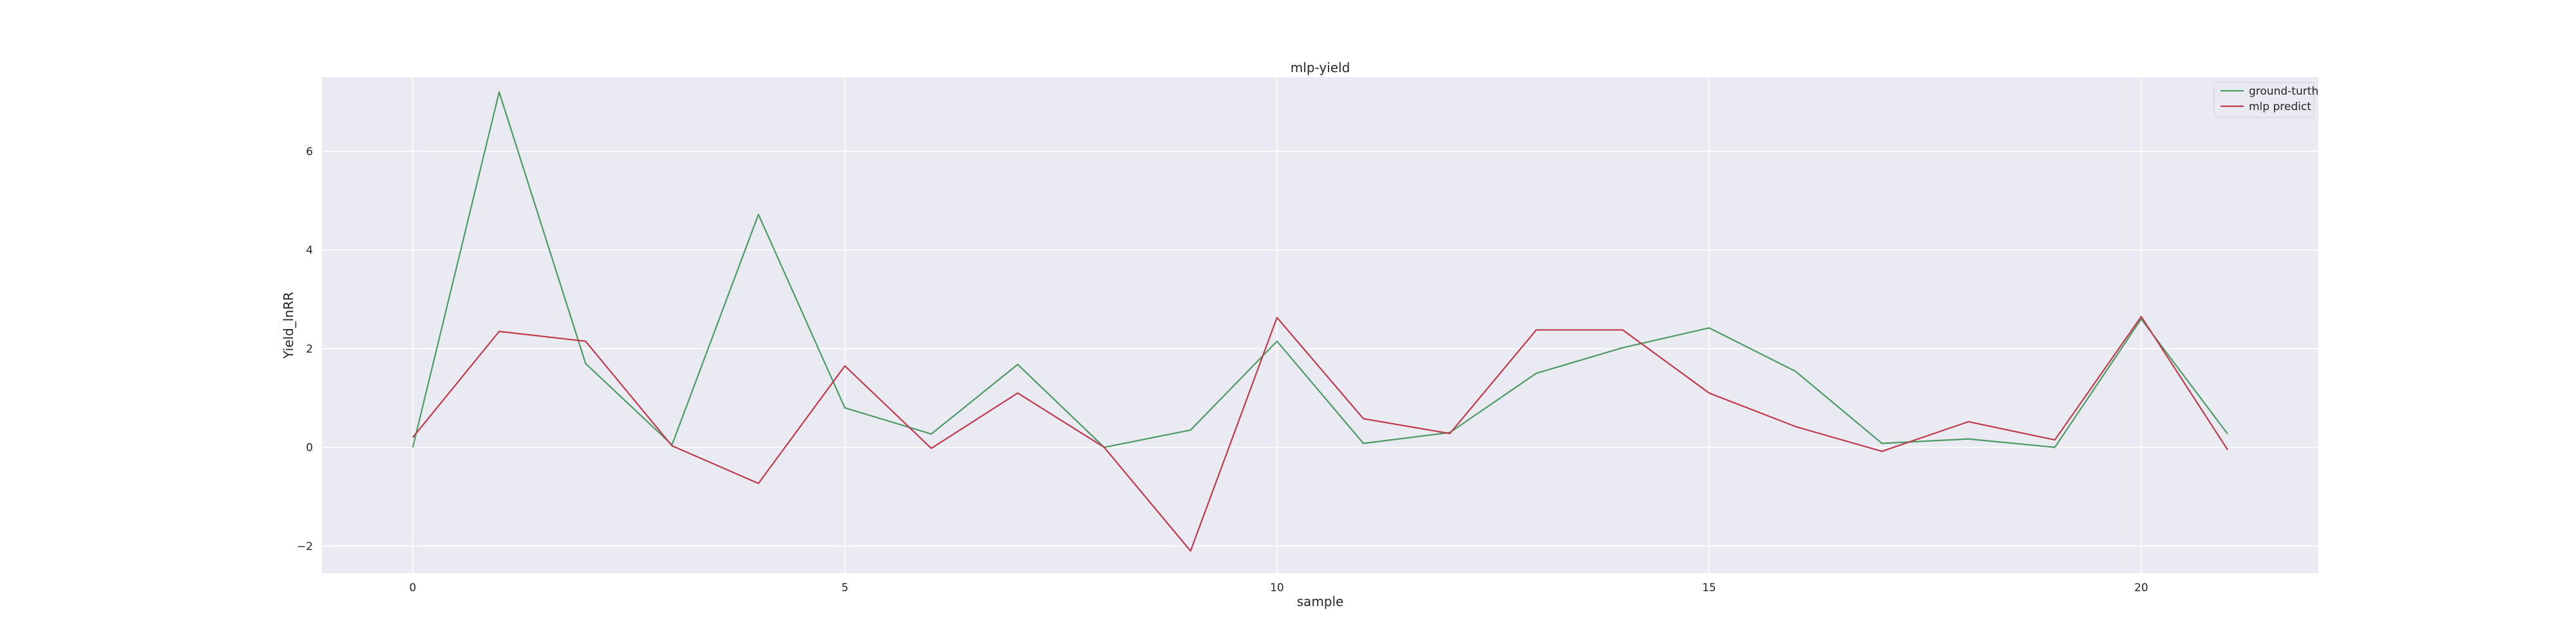 The width and height of the screenshot is (2576, 644). Describe the element at coordinates (288, 326) in the screenshot. I see `y-axis-label: Yield_lnRR` at that location.